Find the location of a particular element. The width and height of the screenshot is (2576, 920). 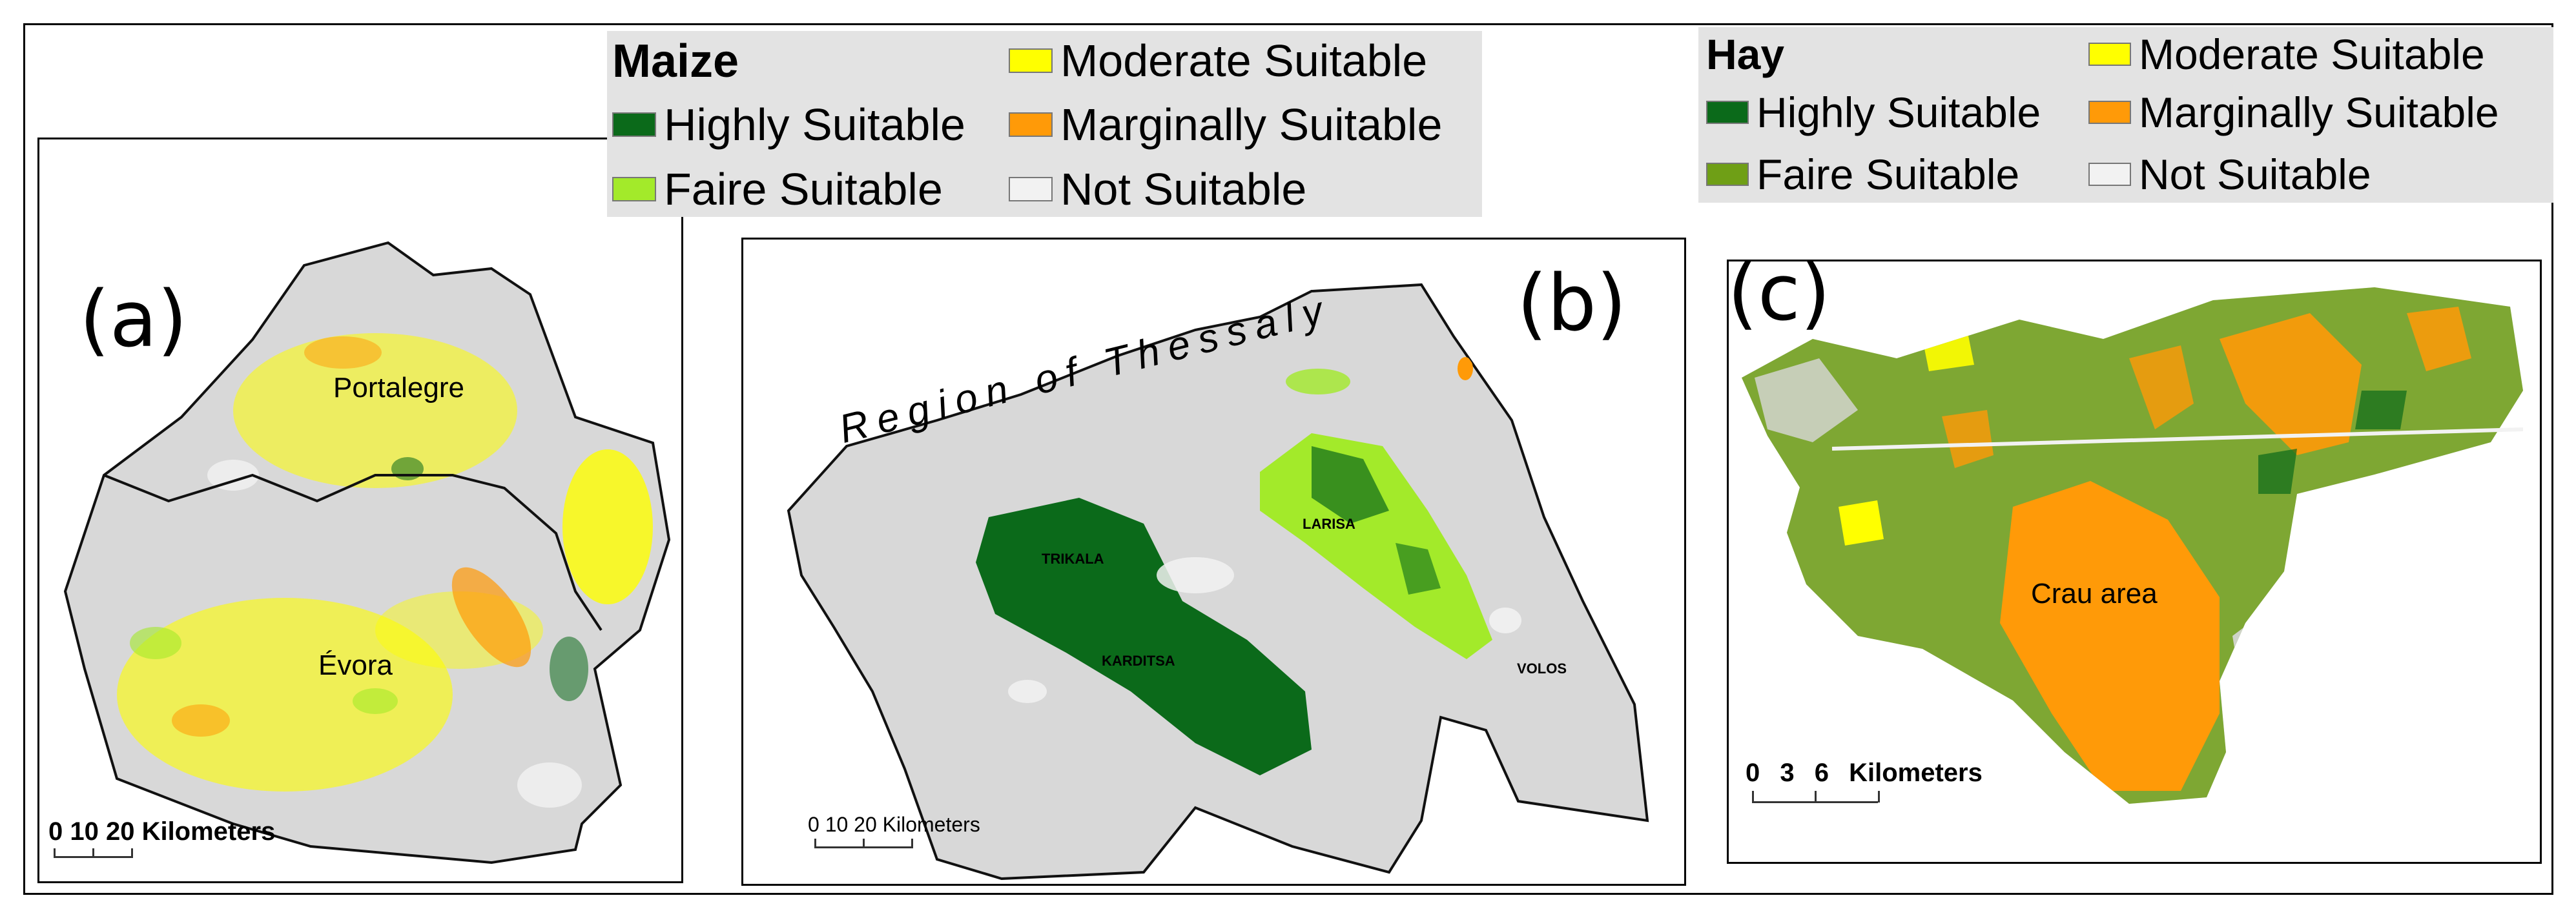

district-boundary is located at coordinates (353, 552).